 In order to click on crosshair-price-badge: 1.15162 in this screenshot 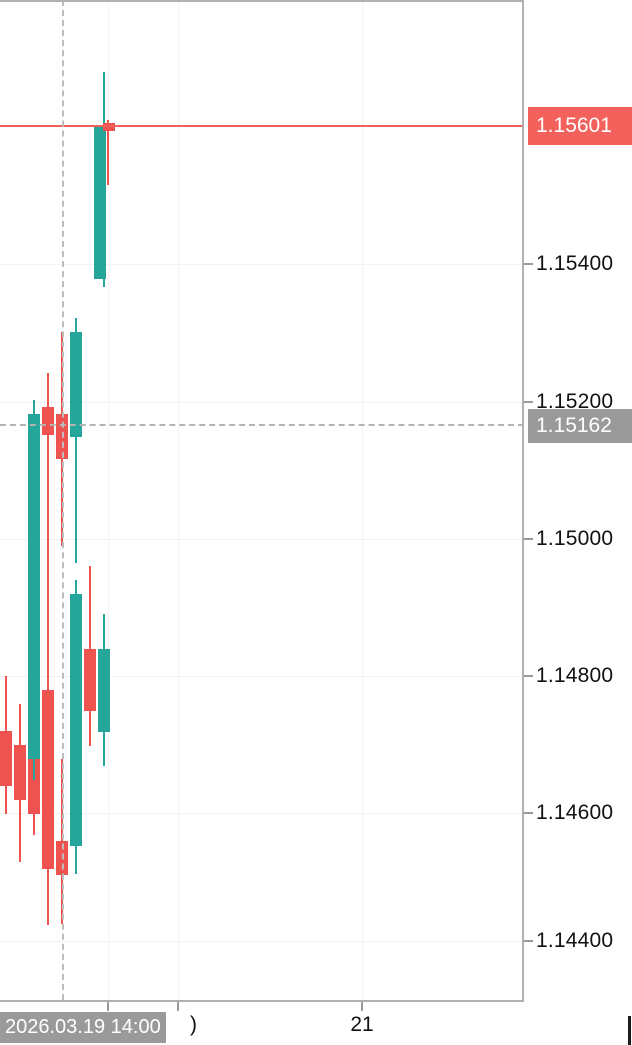, I will do `click(580, 426)`.